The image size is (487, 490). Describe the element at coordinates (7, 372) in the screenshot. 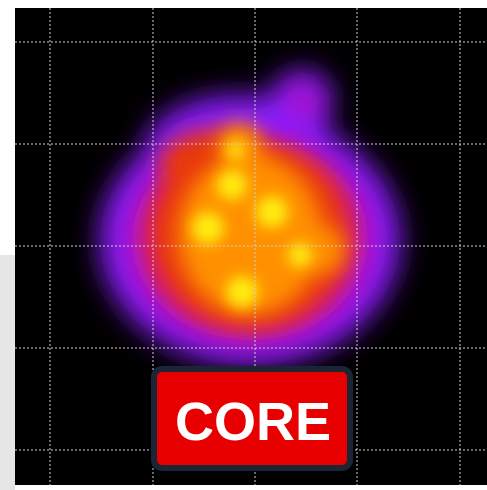

I see `side-strip` at that location.